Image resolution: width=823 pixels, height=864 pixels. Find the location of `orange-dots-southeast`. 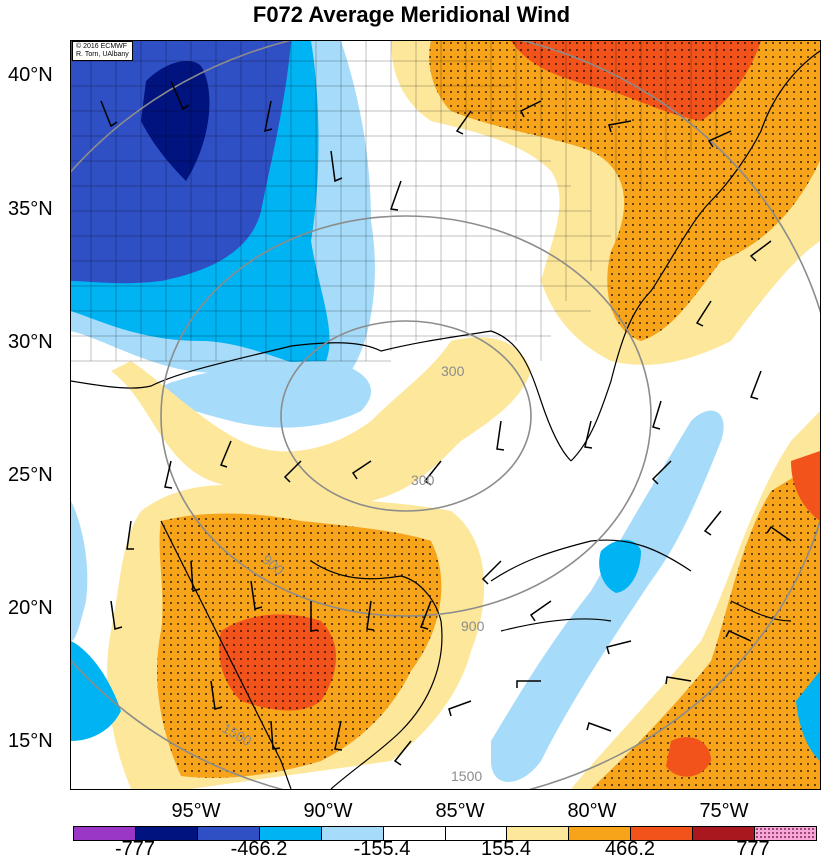

orange-dots-southeast is located at coordinates (705, 625).